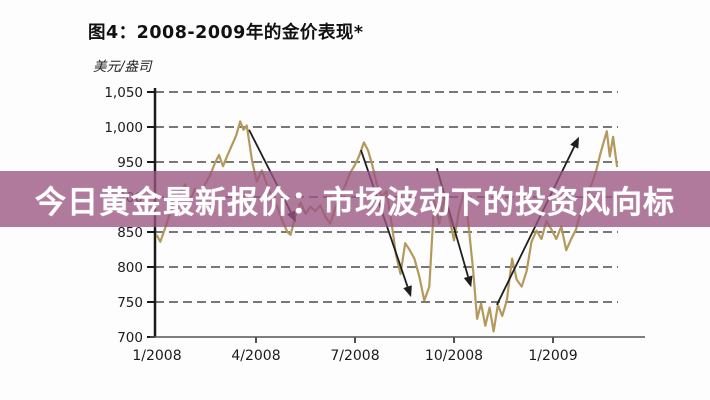 This screenshot has height=400, width=710. I want to click on news-banner-overlay: 今日黄金最新报价：市场波动下的投资风向标, so click(355, 199).